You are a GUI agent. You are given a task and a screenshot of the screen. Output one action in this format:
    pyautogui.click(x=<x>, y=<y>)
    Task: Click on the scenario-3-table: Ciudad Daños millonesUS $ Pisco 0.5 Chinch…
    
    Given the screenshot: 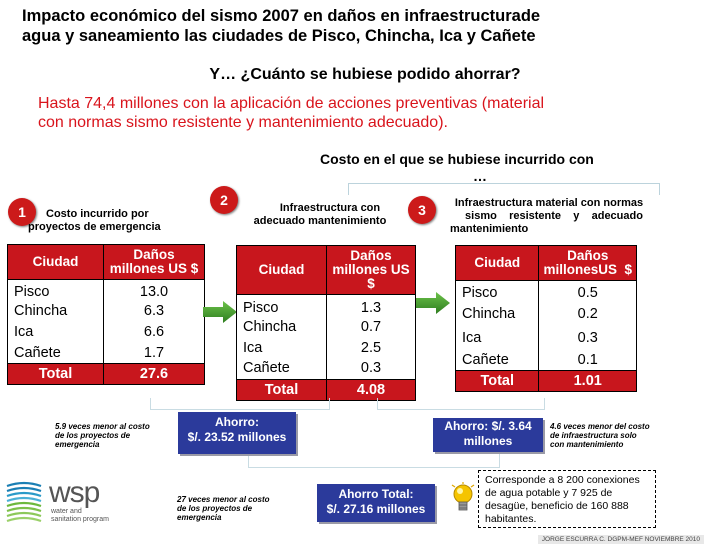 What is the action you would take?
    pyautogui.click(x=545, y=318)
    